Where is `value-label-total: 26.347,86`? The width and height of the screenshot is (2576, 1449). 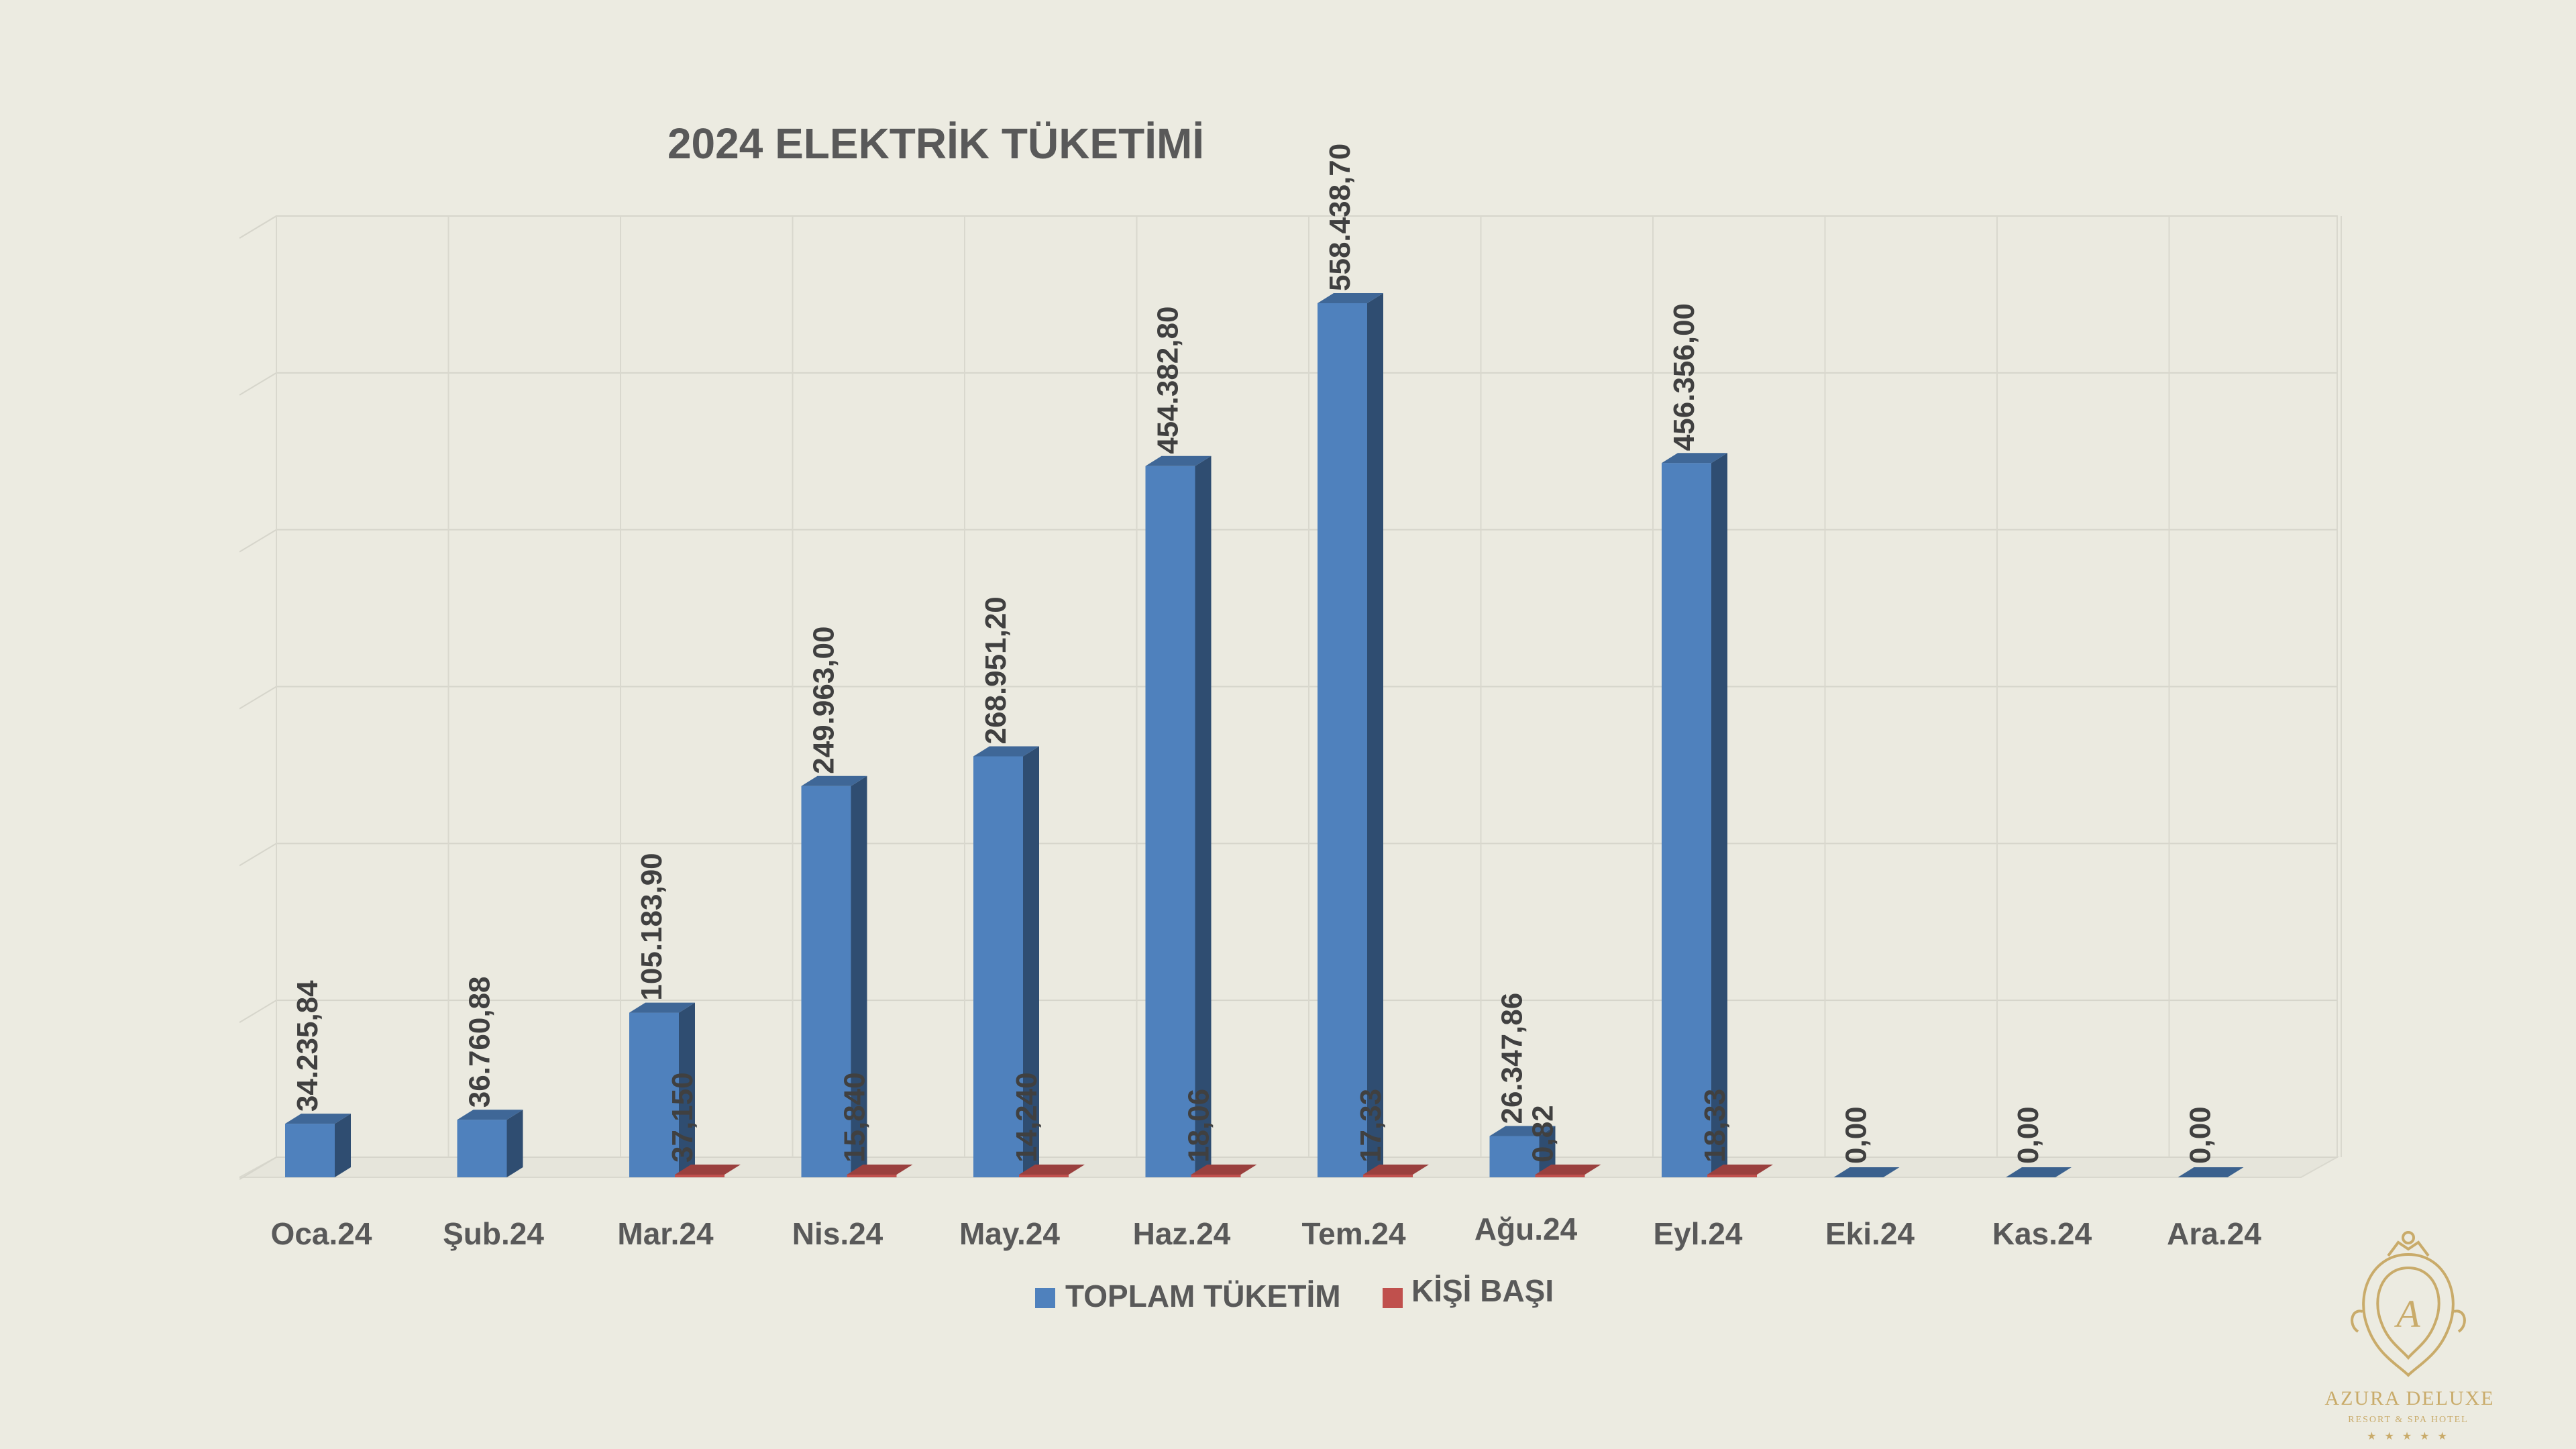
value-label-total: 26.347,86 is located at coordinates (1512, 1058).